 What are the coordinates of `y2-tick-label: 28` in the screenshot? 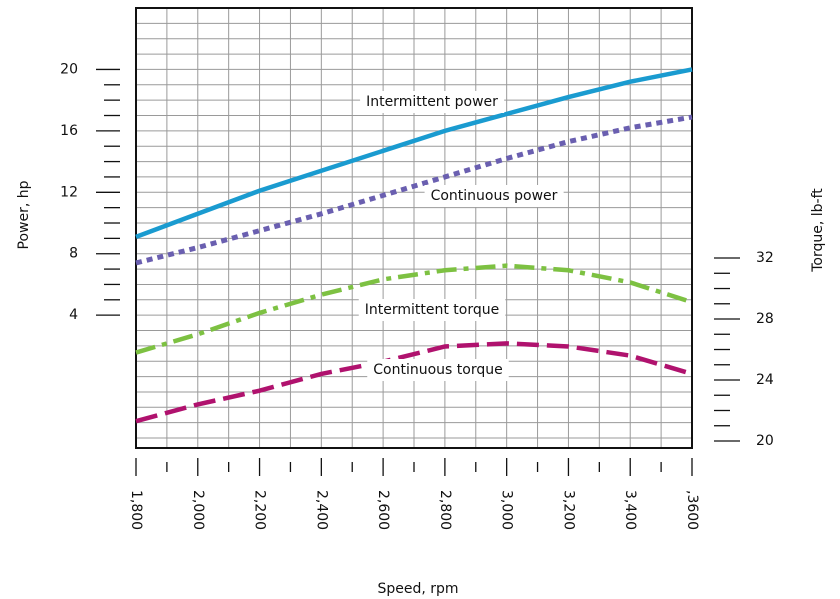 It's located at (765, 319).